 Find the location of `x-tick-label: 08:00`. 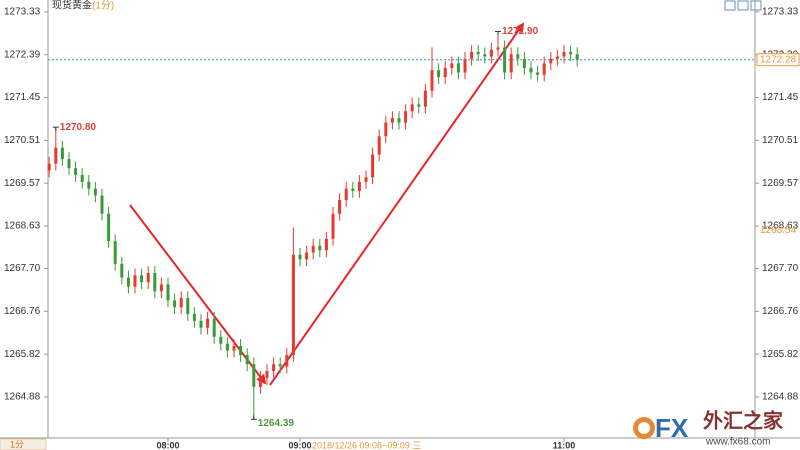

x-tick-label: 08:00 is located at coordinates (167, 445).